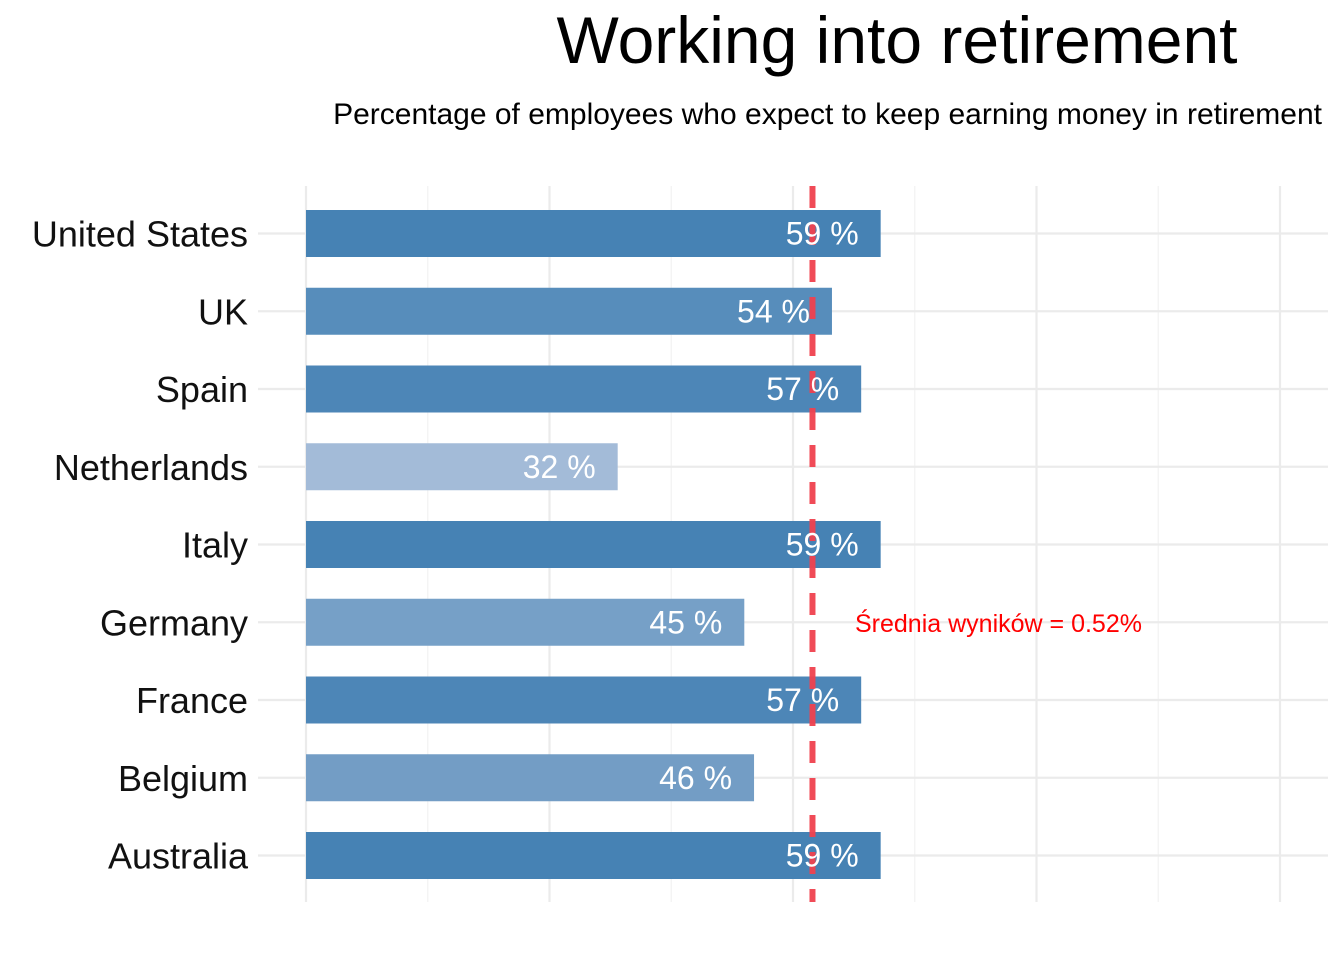 The width and height of the screenshot is (1344, 960). I want to click on value-label: 54 %, so click(773, 311).